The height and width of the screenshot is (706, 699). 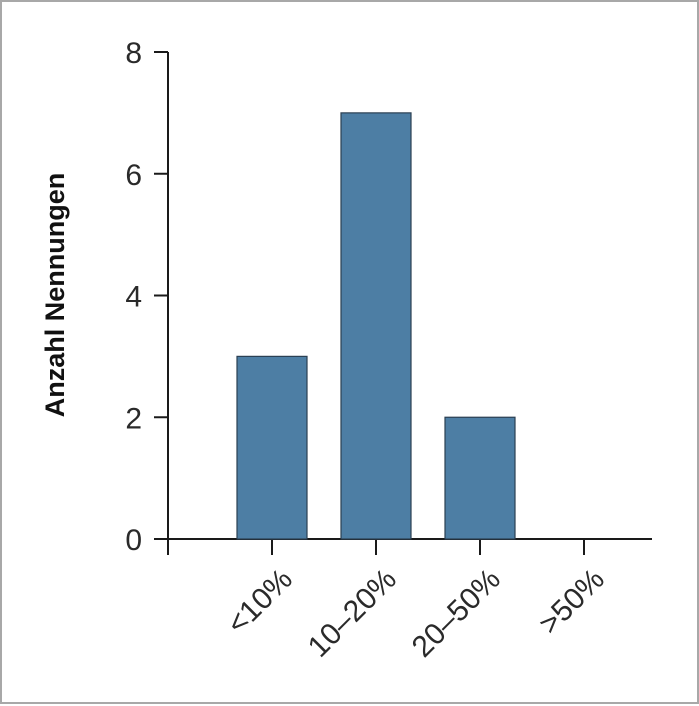 I want to click on y-axis-title: Anzahl Nennungen, so click(x=55, y=295).